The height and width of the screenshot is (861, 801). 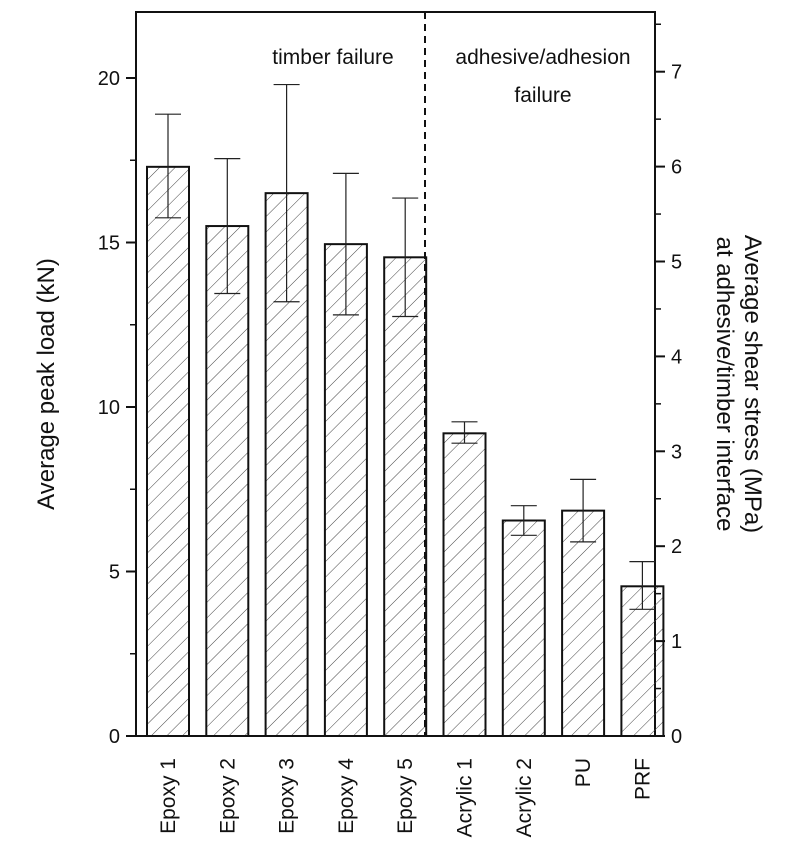 What do you see at coordinates (114, 573) in the screenshot?
I see `left-y-tick-label: 5` at bounding box center [114, 573].